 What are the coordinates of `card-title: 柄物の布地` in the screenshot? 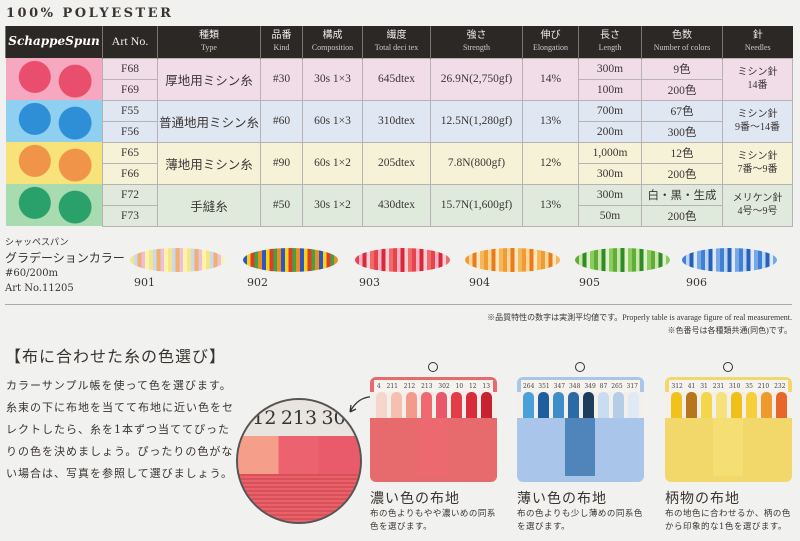 It's located at (702, 499).